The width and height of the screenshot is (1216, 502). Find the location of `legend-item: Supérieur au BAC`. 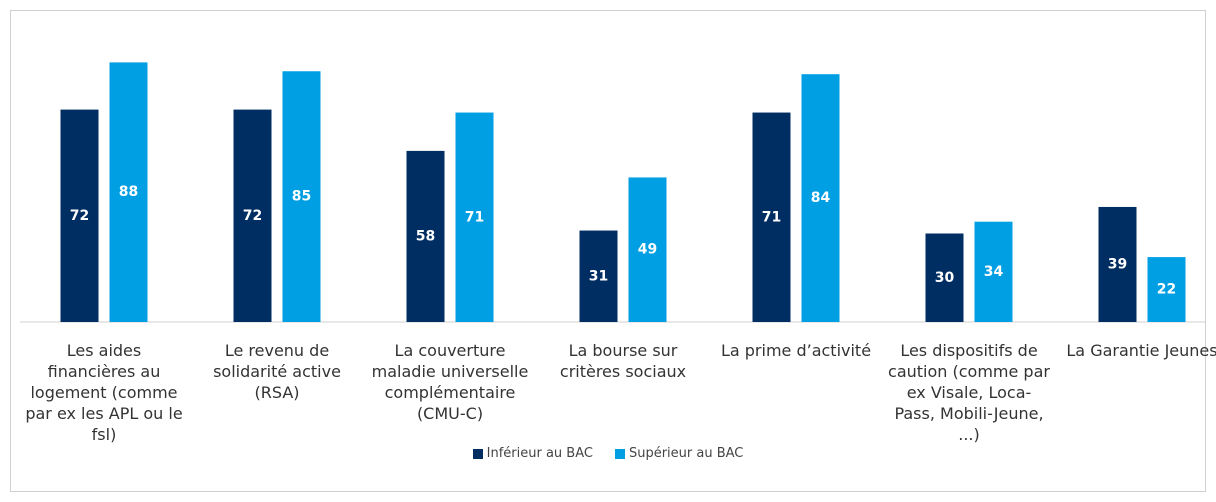

legend-item: Supérieur au BAC is located at coordinates (679, 453).